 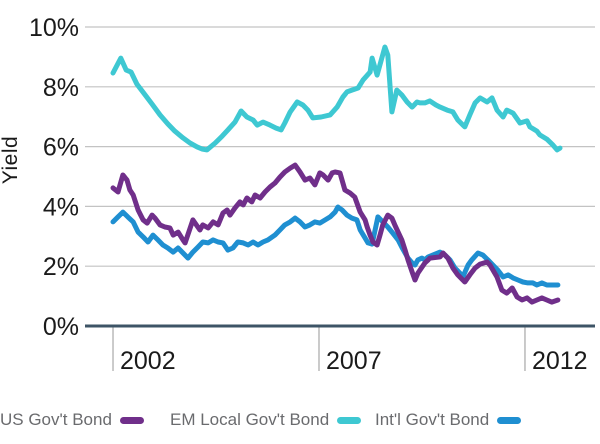 I want to click on legend-label: Int'l Gov't Bond, so click(x=432, y=419).